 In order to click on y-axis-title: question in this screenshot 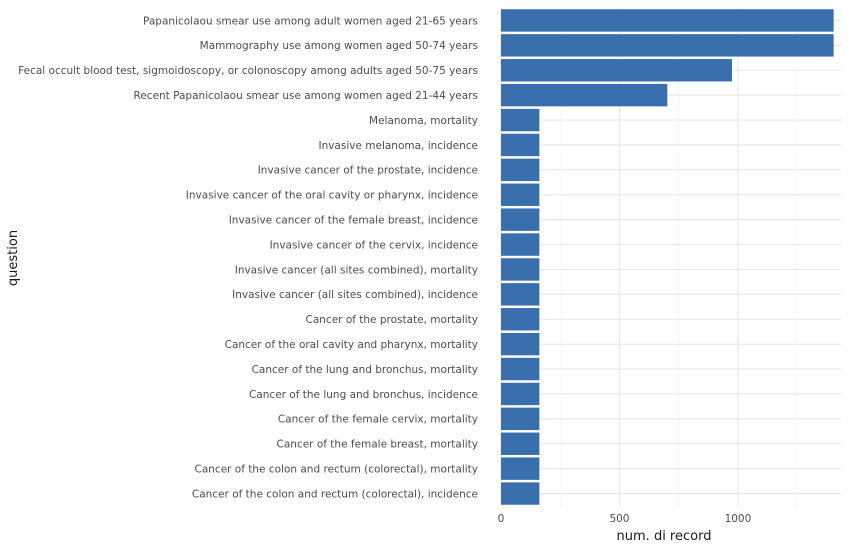, I will do `click(13, 258)`.